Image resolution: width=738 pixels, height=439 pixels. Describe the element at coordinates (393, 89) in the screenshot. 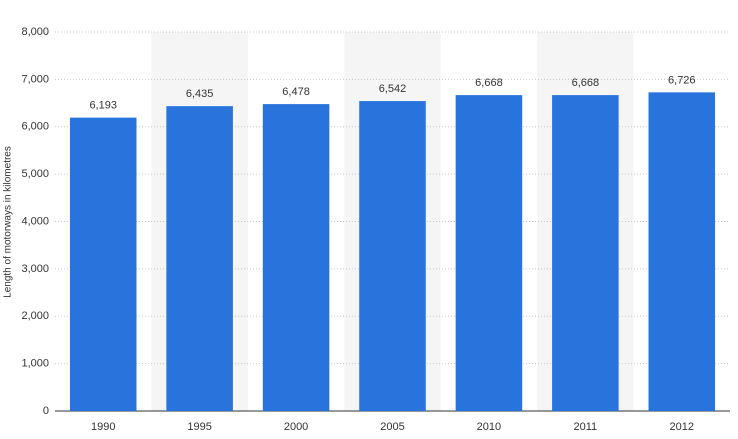

I see `value-label: 6,542` at that location.